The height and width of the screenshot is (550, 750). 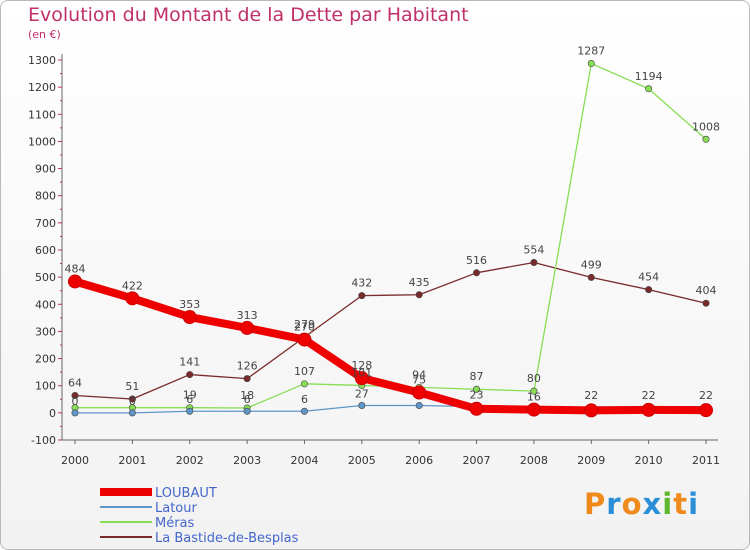 What do you see at coordinates (45, 196) in the screenshot?
I see `y-tick-label: 800` at bounding box center [45, 196].